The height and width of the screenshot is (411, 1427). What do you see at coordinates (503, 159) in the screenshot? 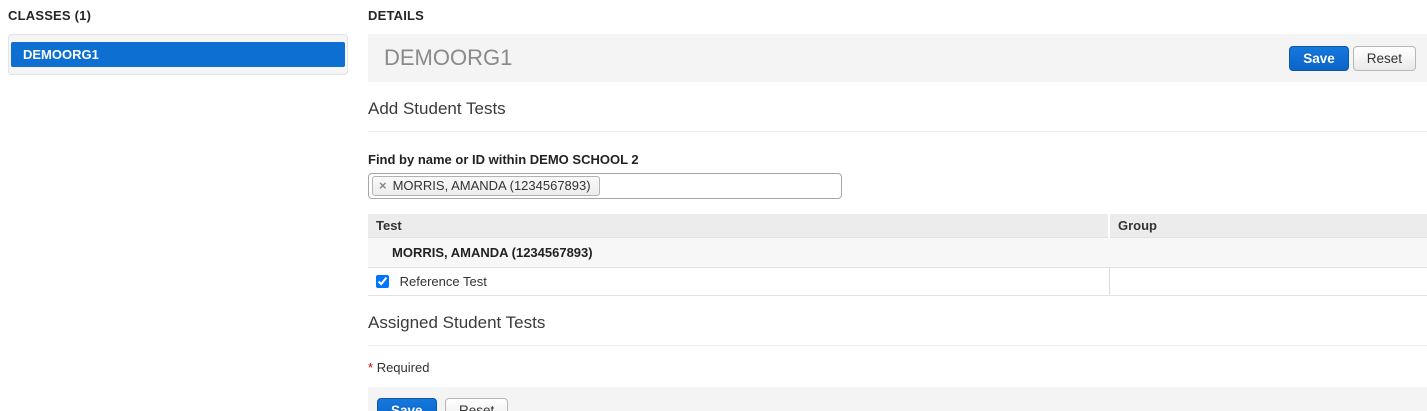
I see `find-student-label: Find by name or ID within DEMO SCHOOL 2` at bounding box center [503, 159].